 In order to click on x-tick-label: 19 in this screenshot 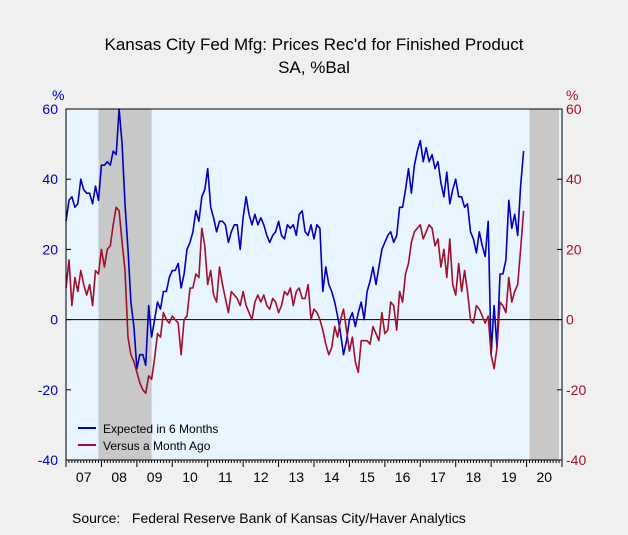, I will do `click(509, 477)`.